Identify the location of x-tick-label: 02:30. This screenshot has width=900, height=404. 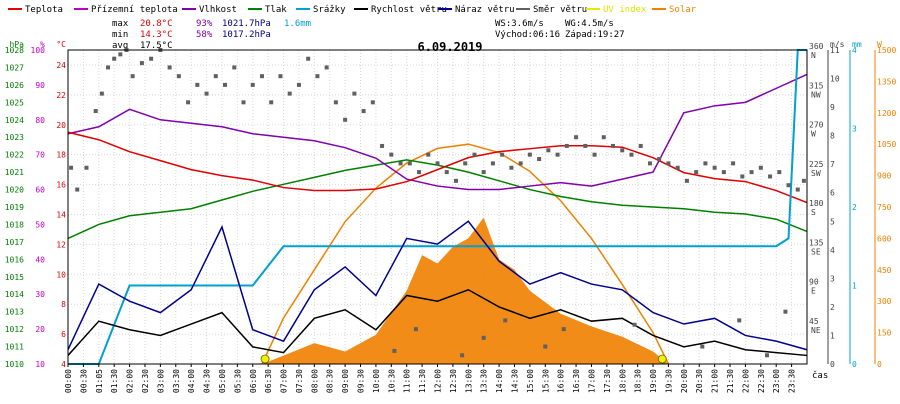
(145, 381).